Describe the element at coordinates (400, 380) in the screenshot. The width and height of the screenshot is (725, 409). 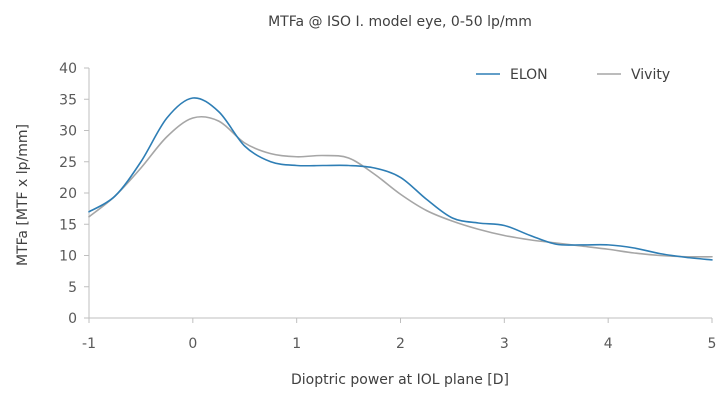
I see `x-axis-label: Dioptric power at IOL plane [D]` at that location.